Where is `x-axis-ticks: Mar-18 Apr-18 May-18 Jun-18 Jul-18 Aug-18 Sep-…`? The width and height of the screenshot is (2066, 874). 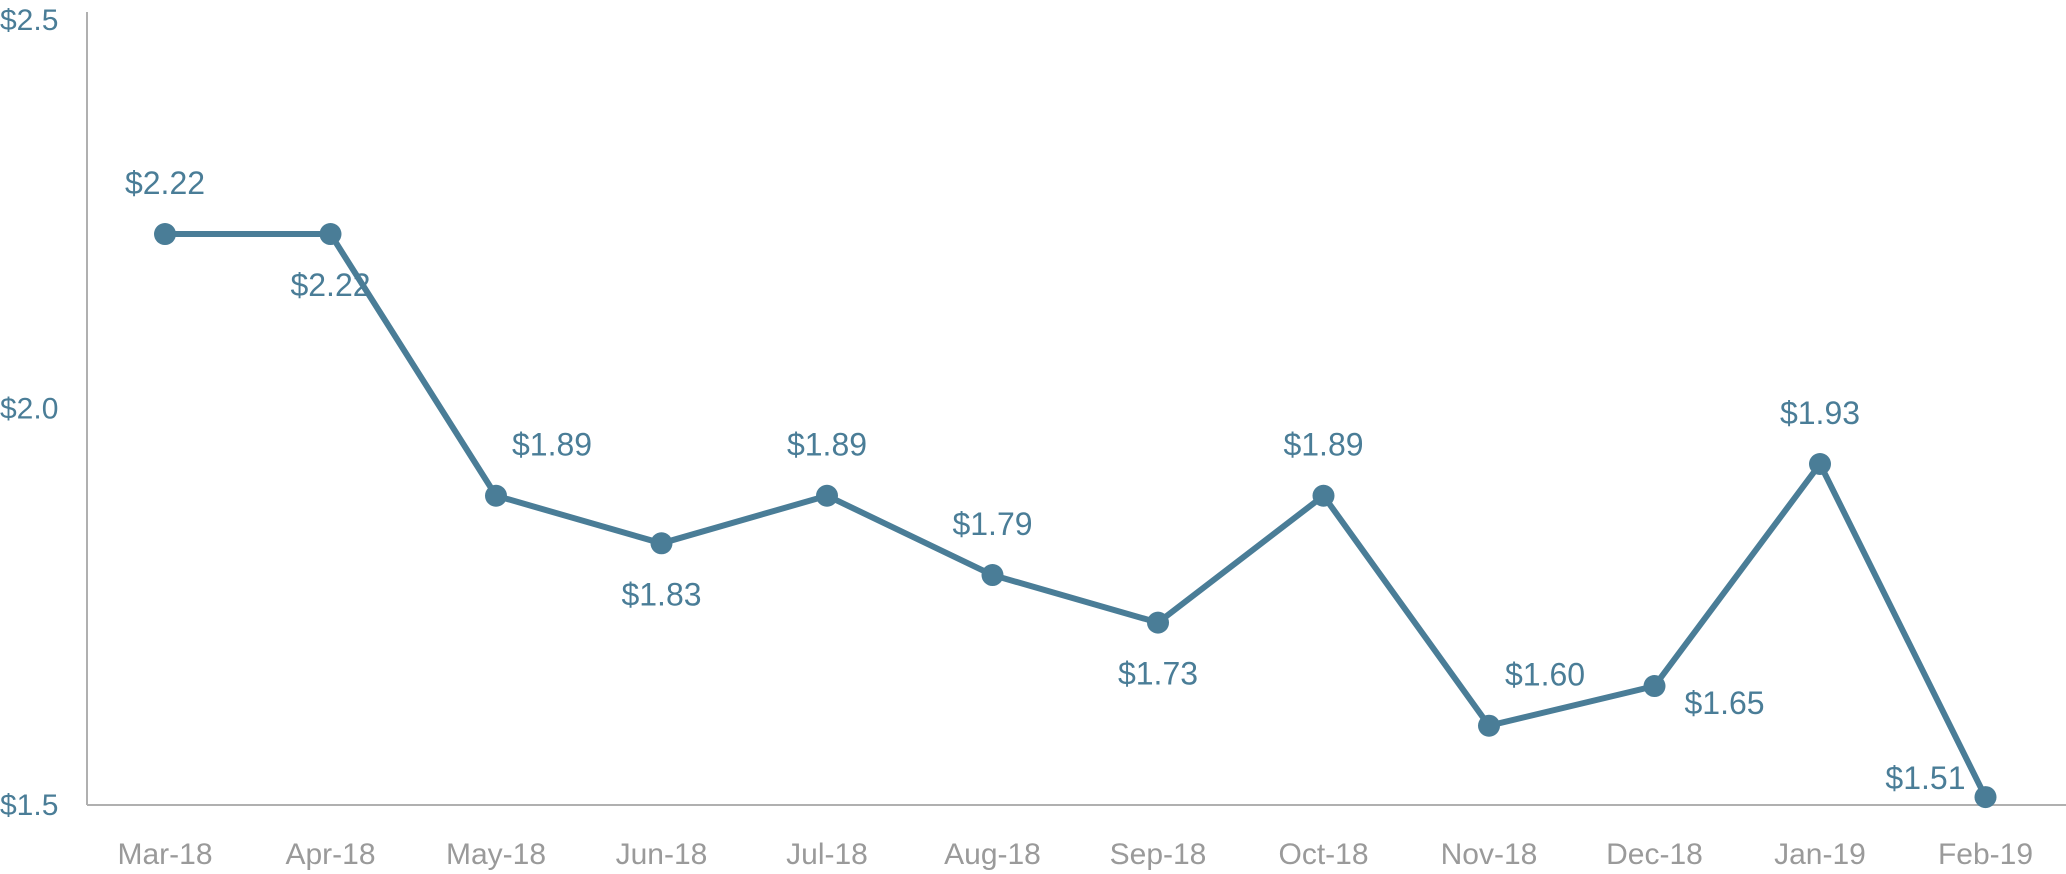 x-axis-ticks: Mar-18 Apr-18 May-18 Jun-18 Jul-18 Aug-18 Sep-… is located at coordinates (1075, 854).